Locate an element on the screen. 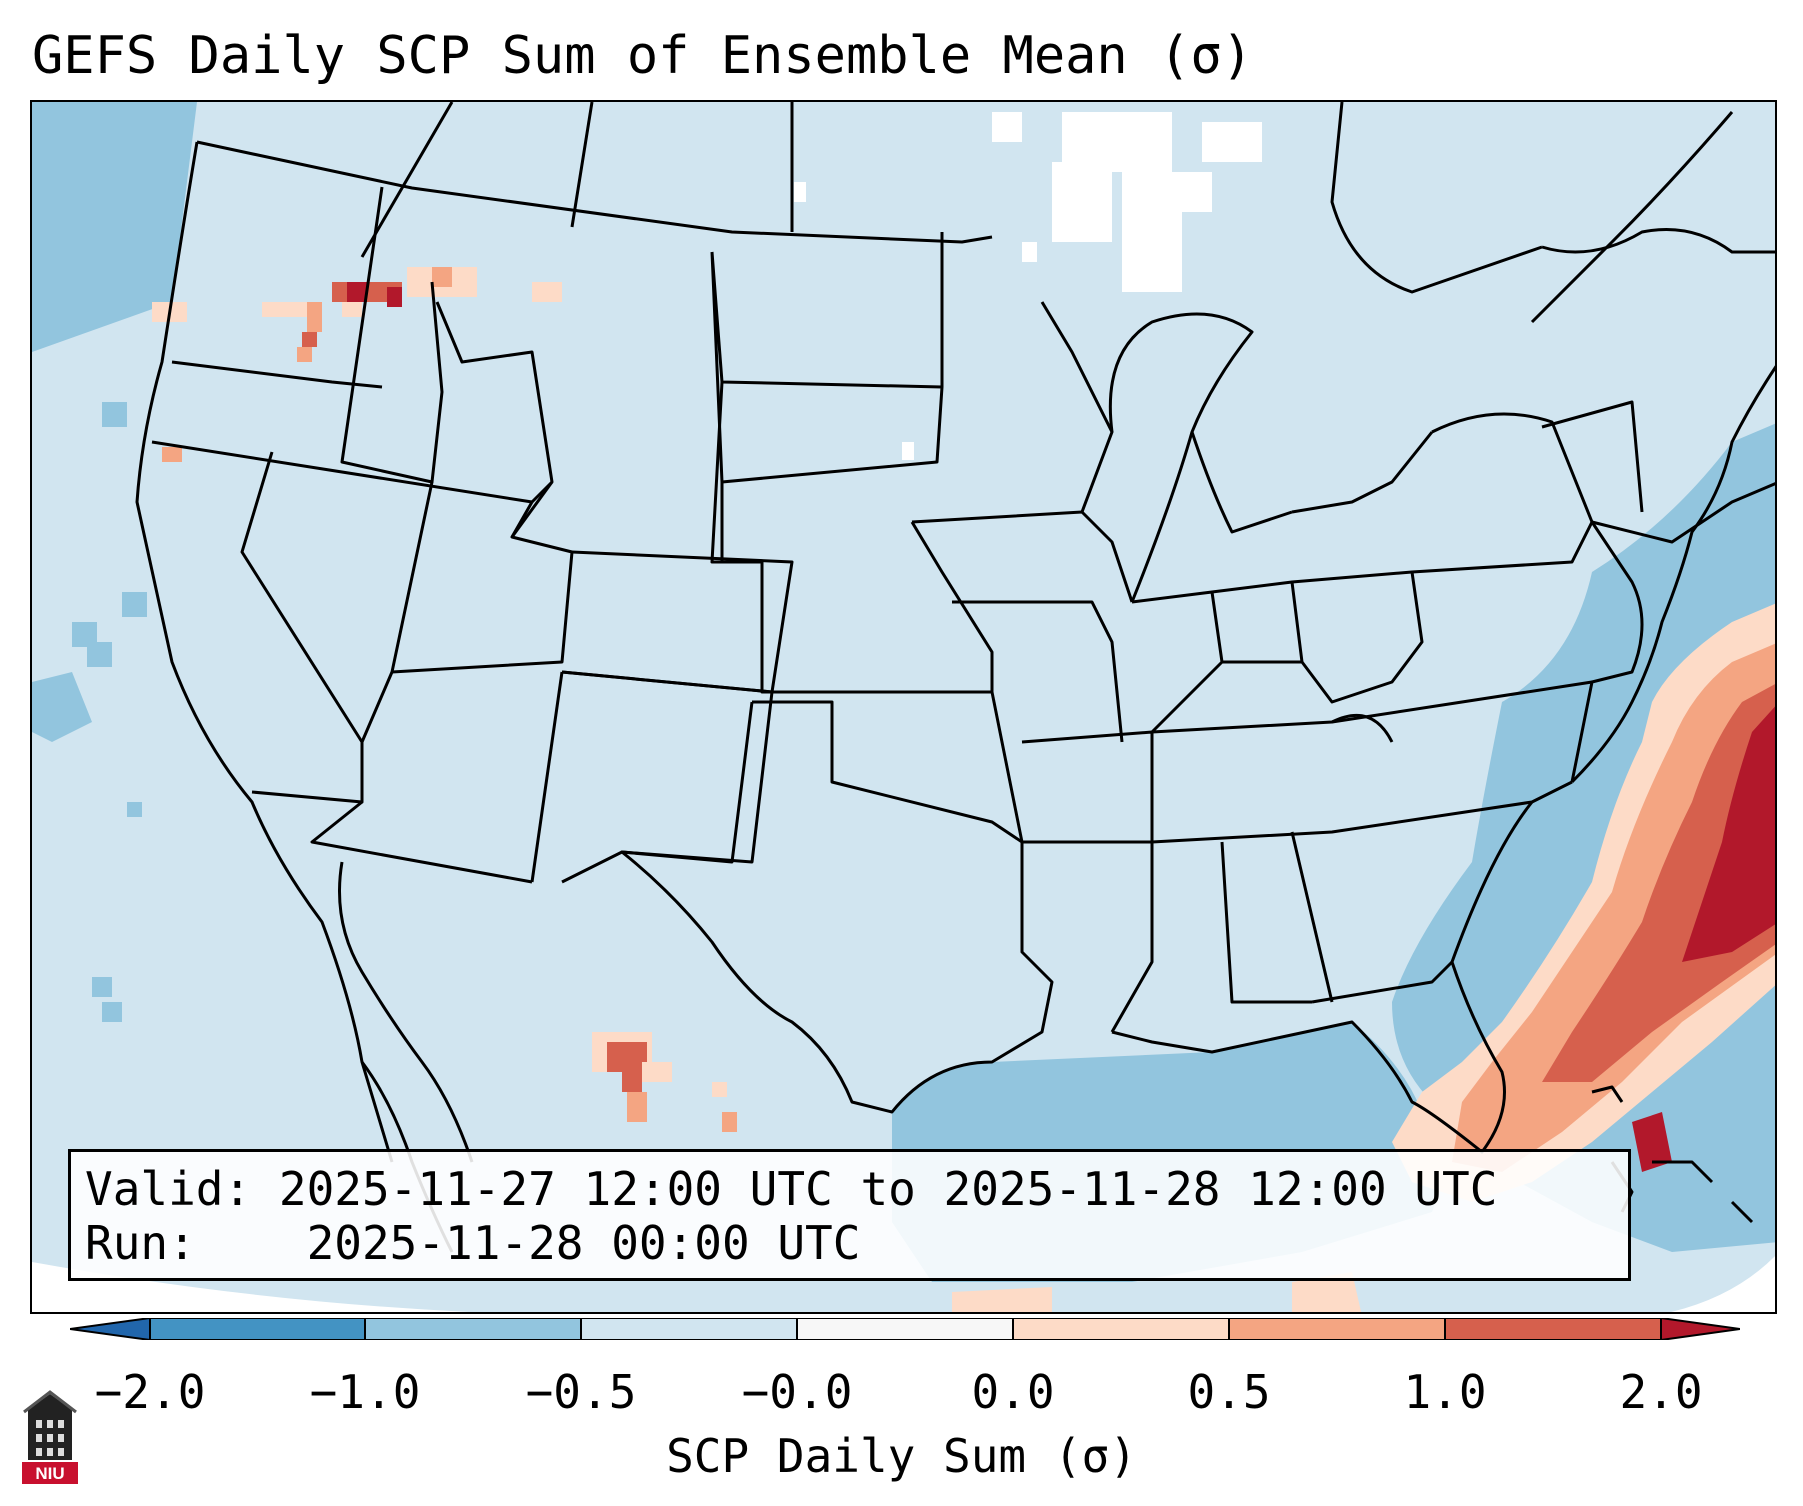 The width and height of the screenshot is (1803, 1506). colorbar-tick-label: 0.0 is located at coordinates (1013, 1392).